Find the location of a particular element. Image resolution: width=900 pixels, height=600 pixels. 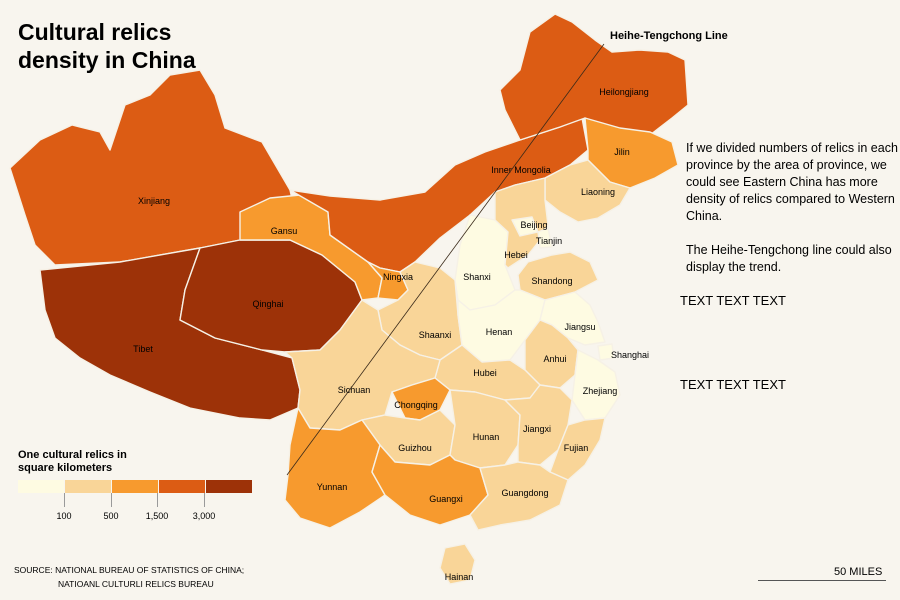

placeholder-text-2: TEXT TEXT TEXT is located at coordinates (733, 384).